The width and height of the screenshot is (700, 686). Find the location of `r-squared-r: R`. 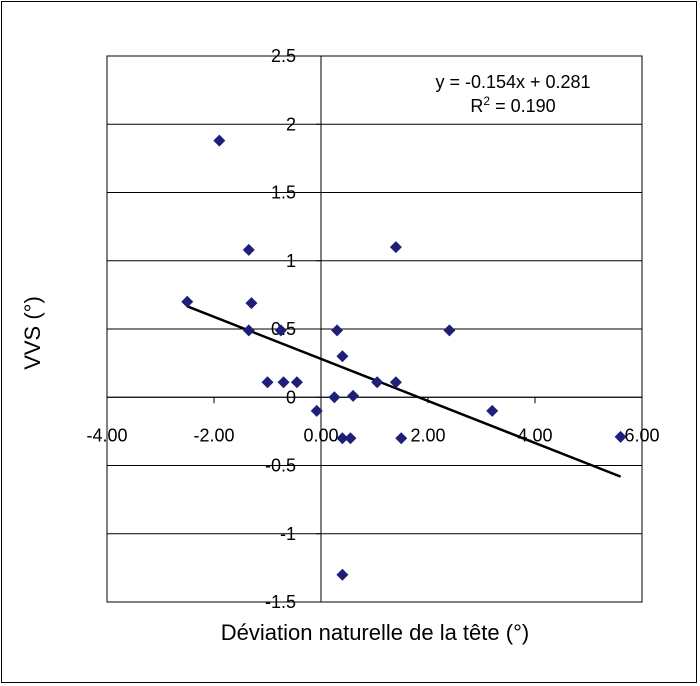

r-squared-r: R is located at coordinates (476, 106).